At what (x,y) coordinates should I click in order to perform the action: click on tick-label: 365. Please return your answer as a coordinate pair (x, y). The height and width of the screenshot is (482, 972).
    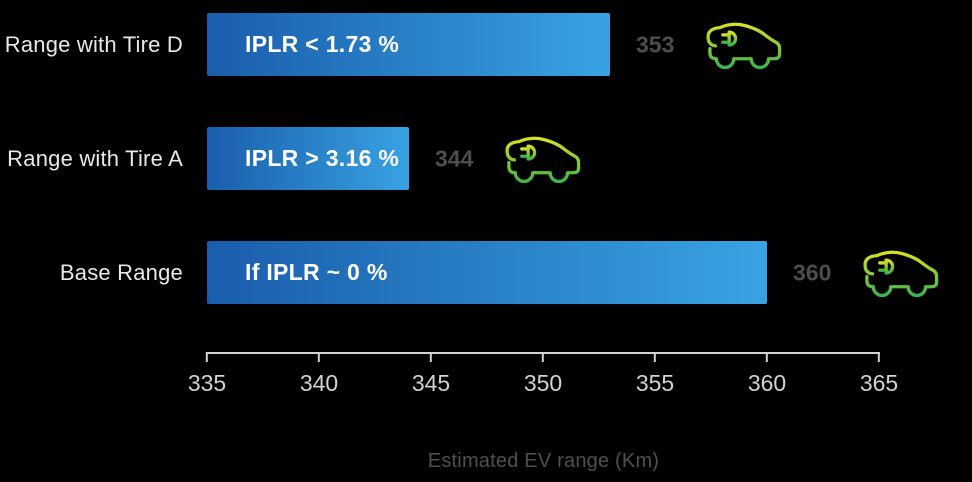
    Looking at the image, I should click on (879, 383).